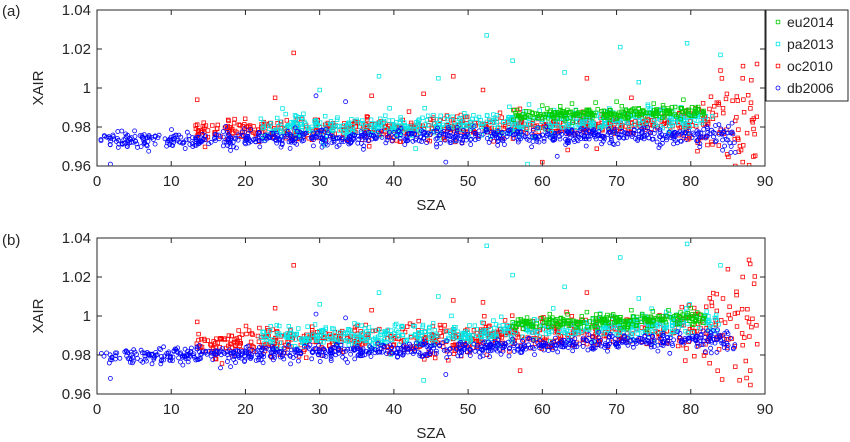 The height and width of the screenshot is (442, 850). I want to click on y-tick-label: 0.98, so click(76, 355).